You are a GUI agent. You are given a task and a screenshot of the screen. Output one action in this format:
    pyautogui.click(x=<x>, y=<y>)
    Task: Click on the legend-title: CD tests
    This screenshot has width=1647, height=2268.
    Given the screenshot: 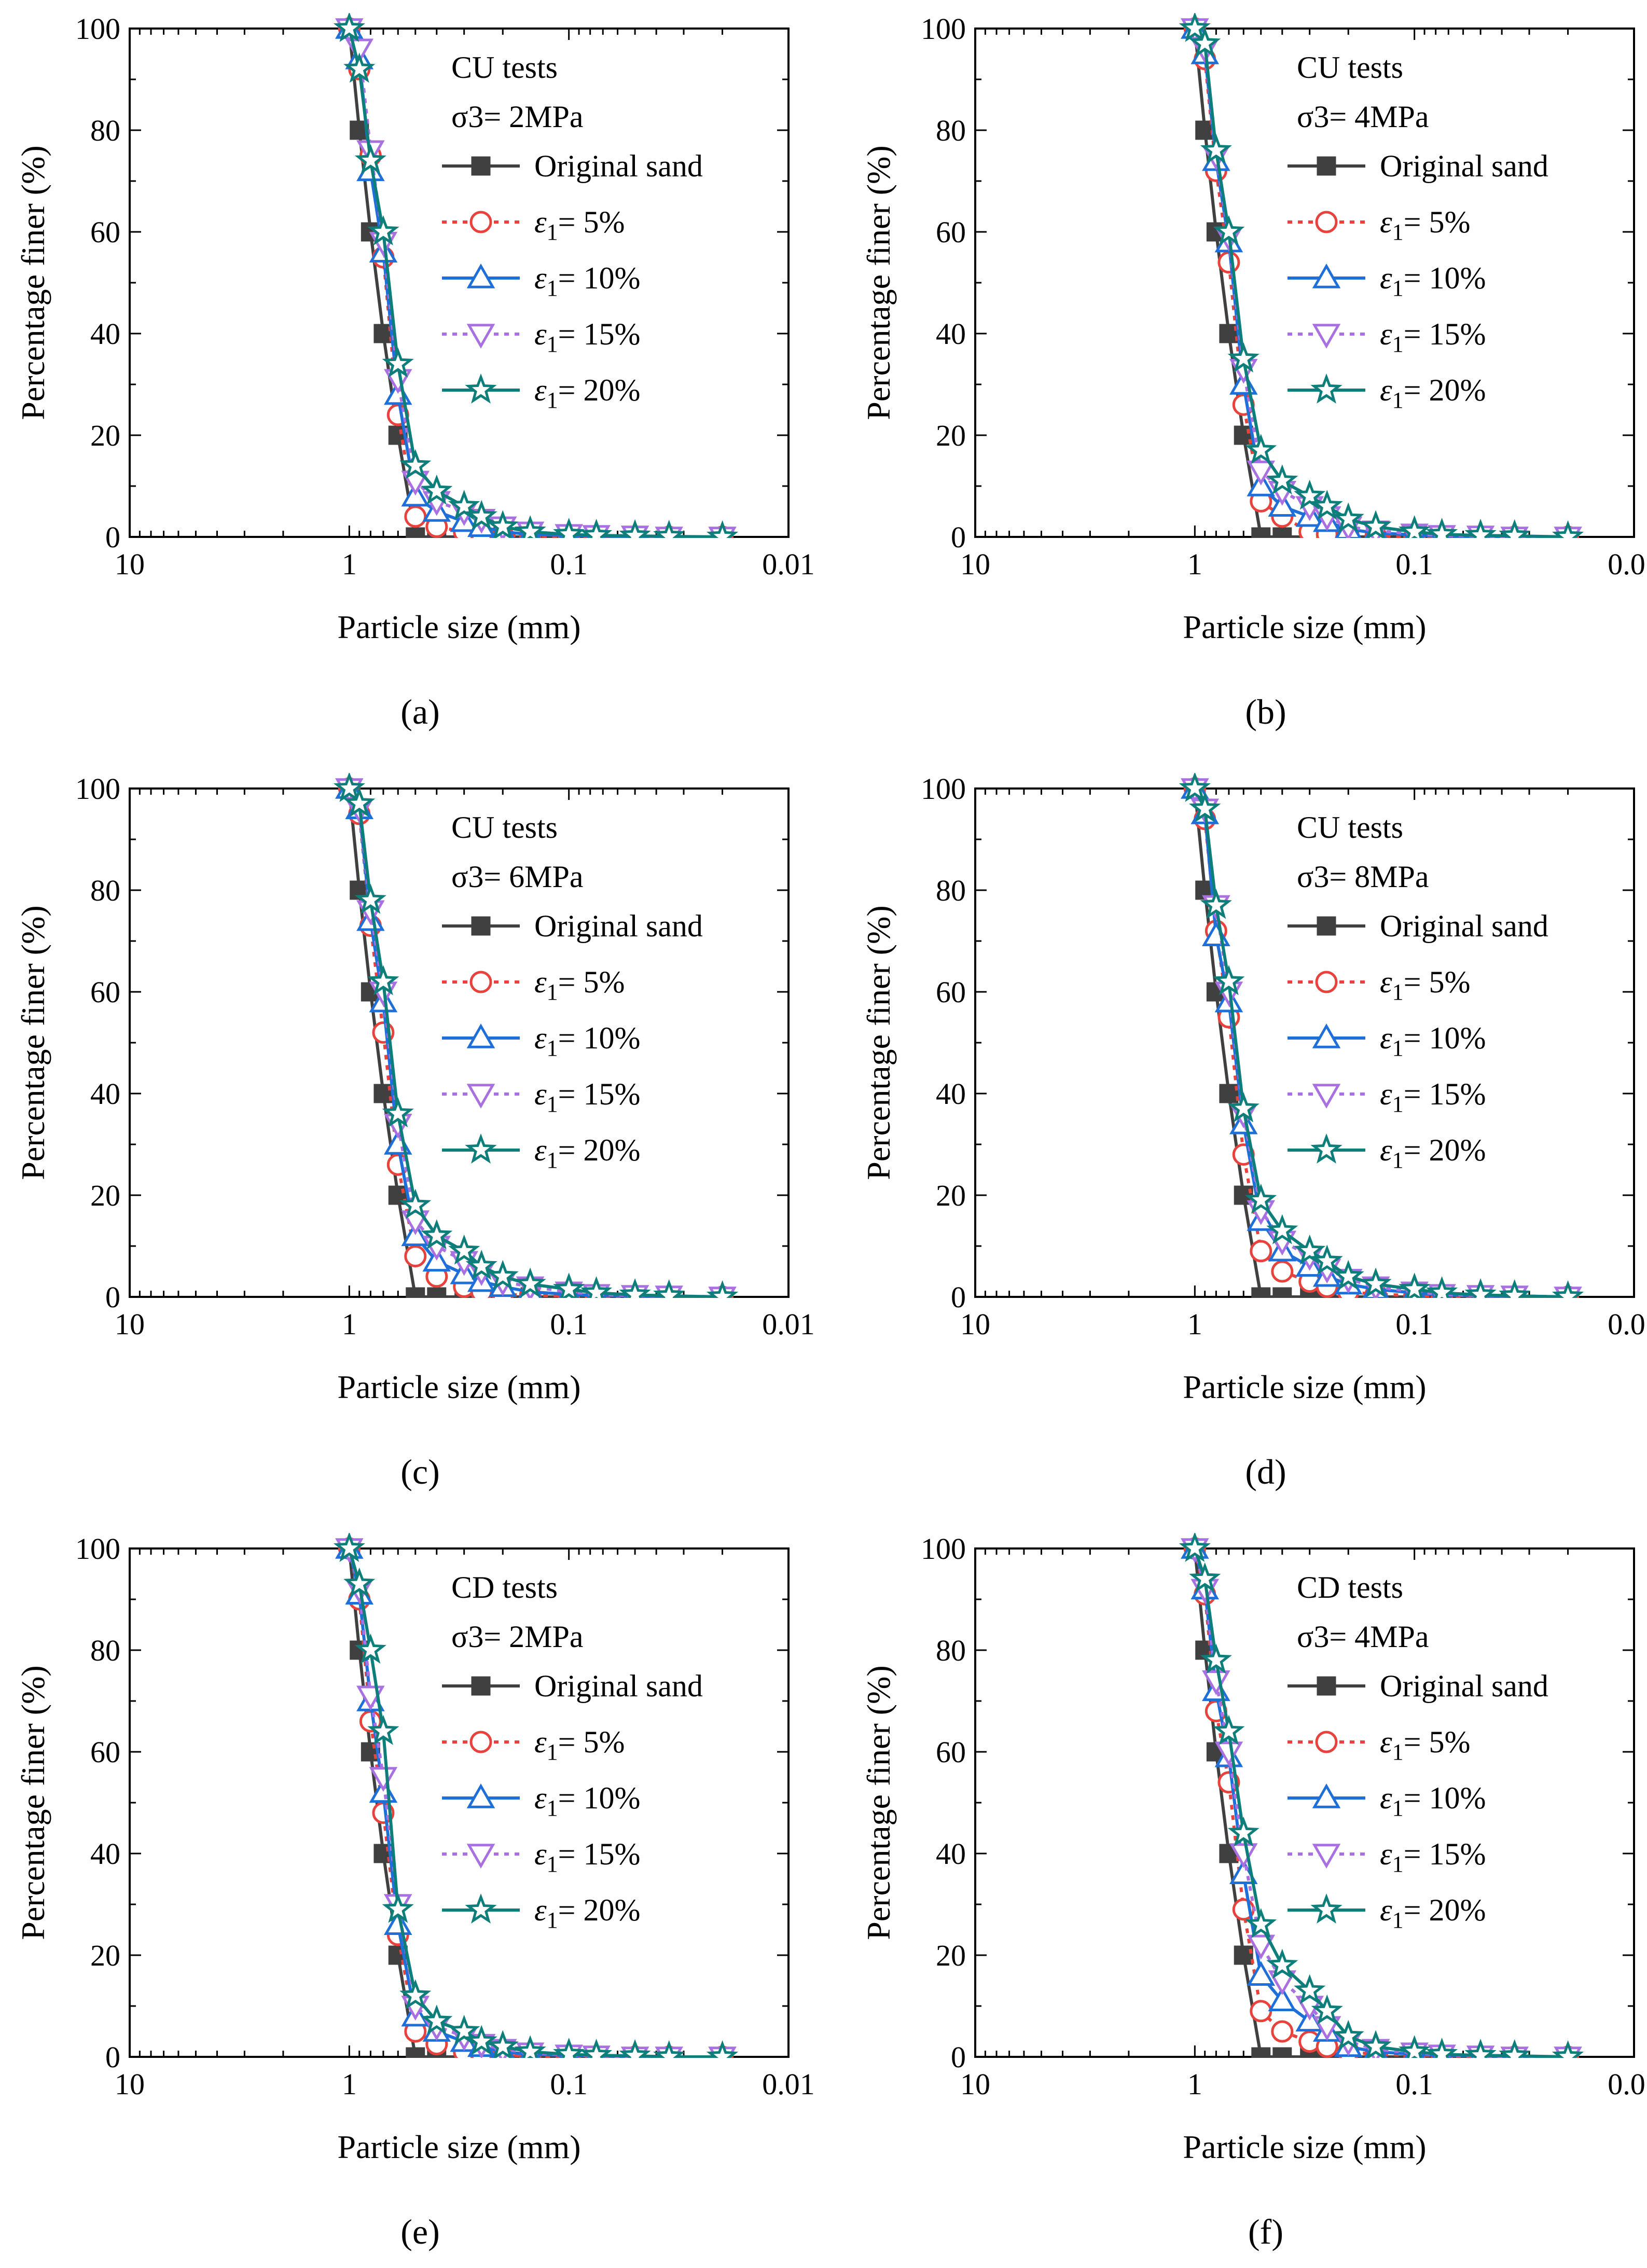 What is the action you would take?
    pyautogui.click(x=1350, y=1588)
    